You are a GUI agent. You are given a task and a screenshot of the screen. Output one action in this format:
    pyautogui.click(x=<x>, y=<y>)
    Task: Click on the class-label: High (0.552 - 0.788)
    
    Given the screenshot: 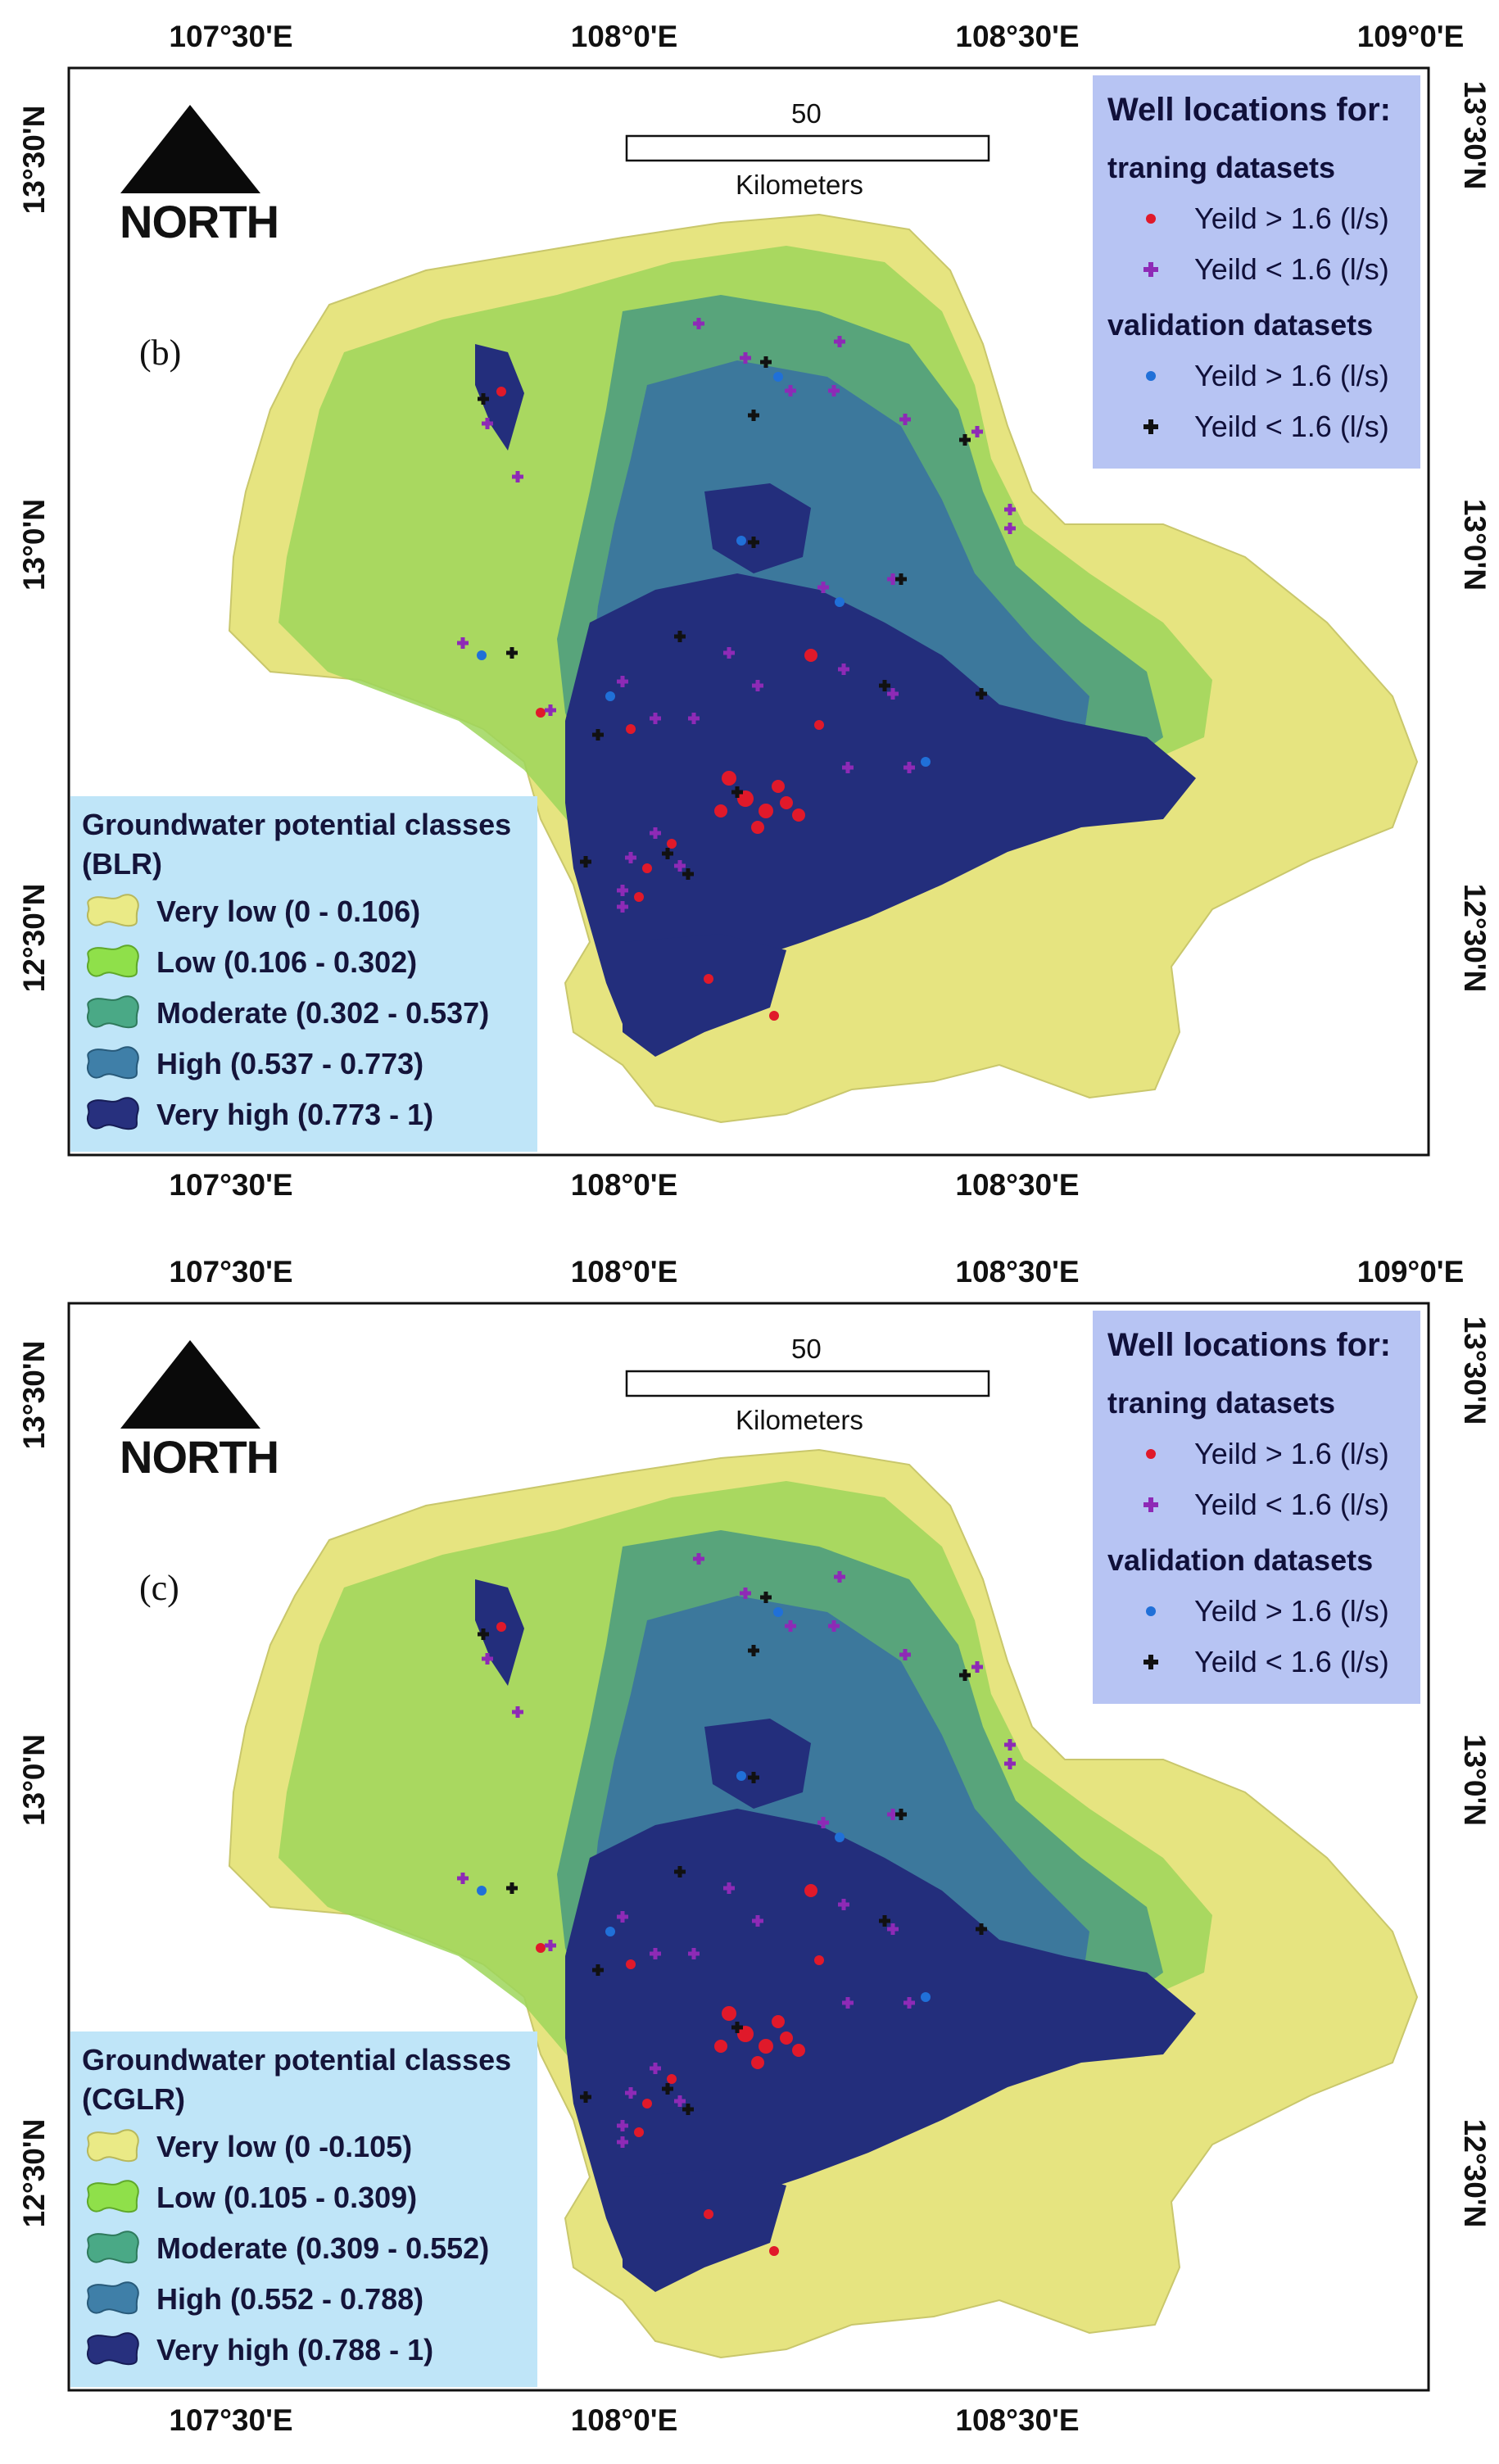 What is the action you would take?
    pyautogui.click(x=290, y=2299)
    